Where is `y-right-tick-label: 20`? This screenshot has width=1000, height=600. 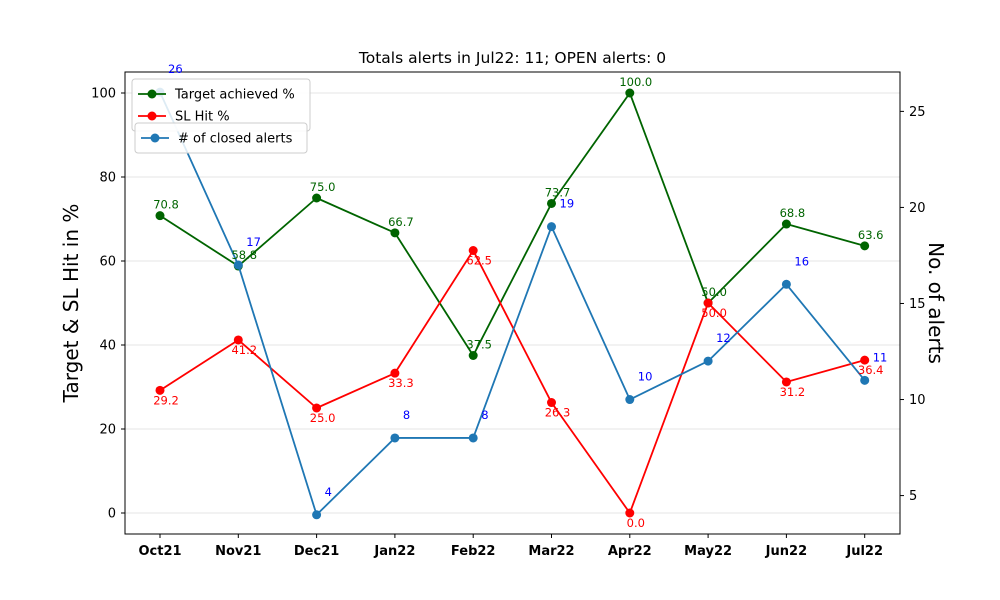 y-right-tick-label: 20 is located at coordinates (917, 208).